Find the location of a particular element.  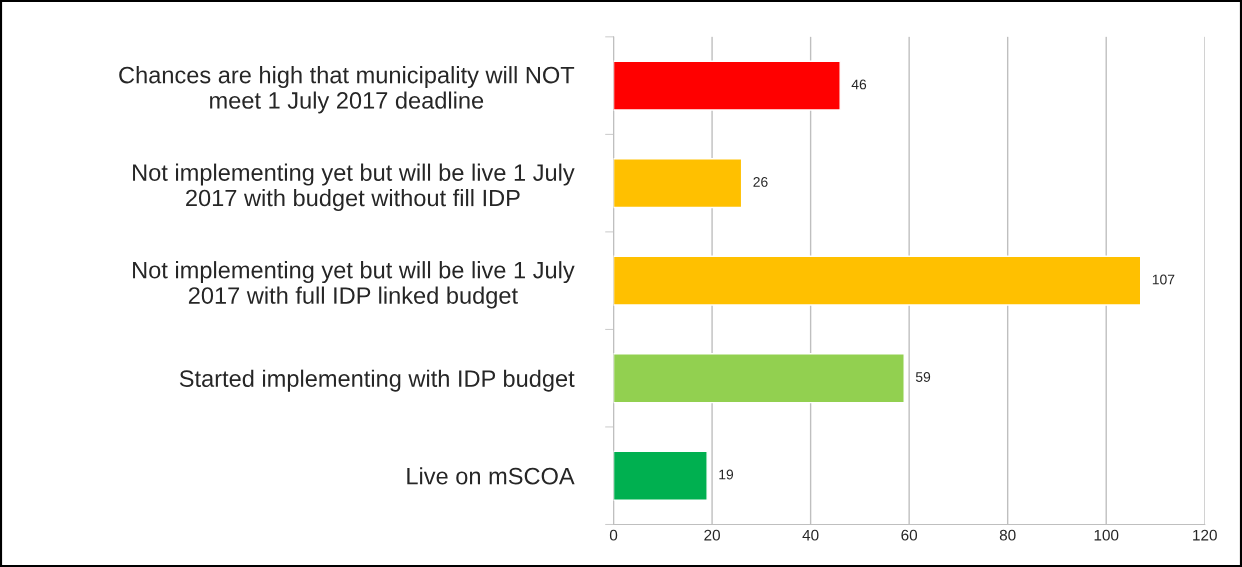

y-tick-label: Not implementing yet but will be live 1 July 2017 with full IDP linked budget is located at coordinates (354, 285).